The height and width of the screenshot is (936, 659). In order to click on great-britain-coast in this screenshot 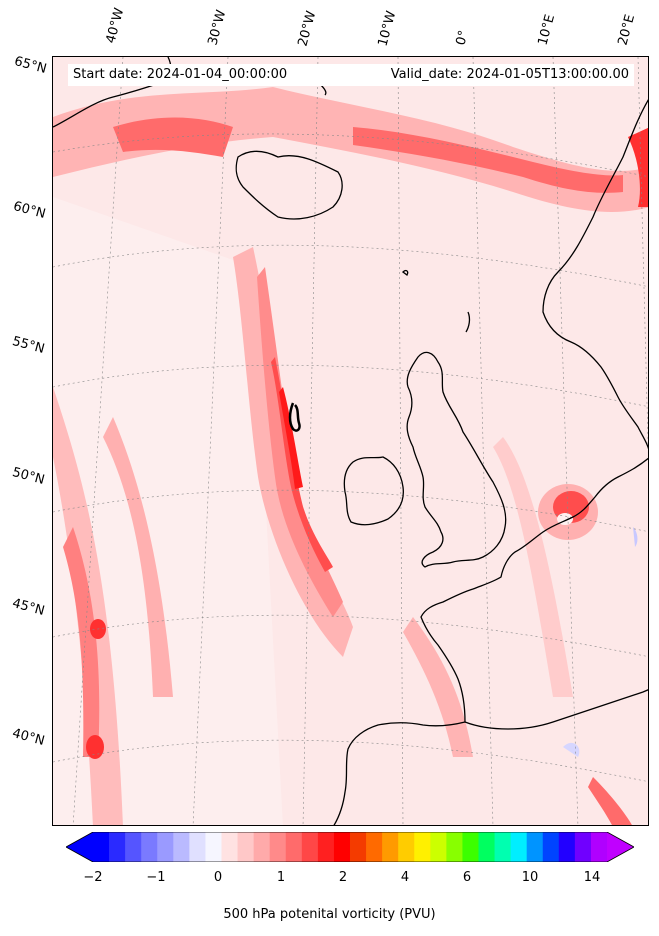, I will do `click(456, 459)`.